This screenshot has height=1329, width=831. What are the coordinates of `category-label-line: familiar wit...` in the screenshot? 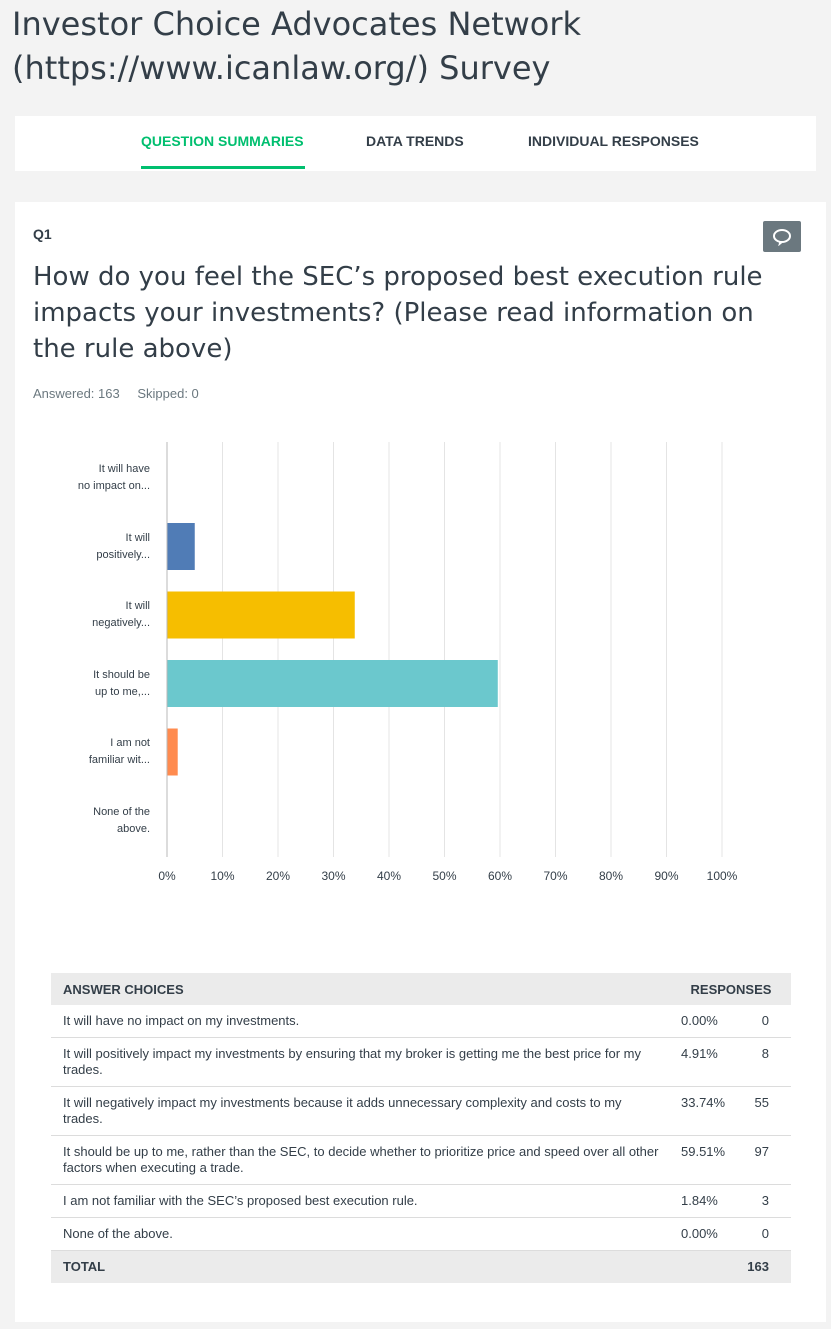 It's located at (119, 760).